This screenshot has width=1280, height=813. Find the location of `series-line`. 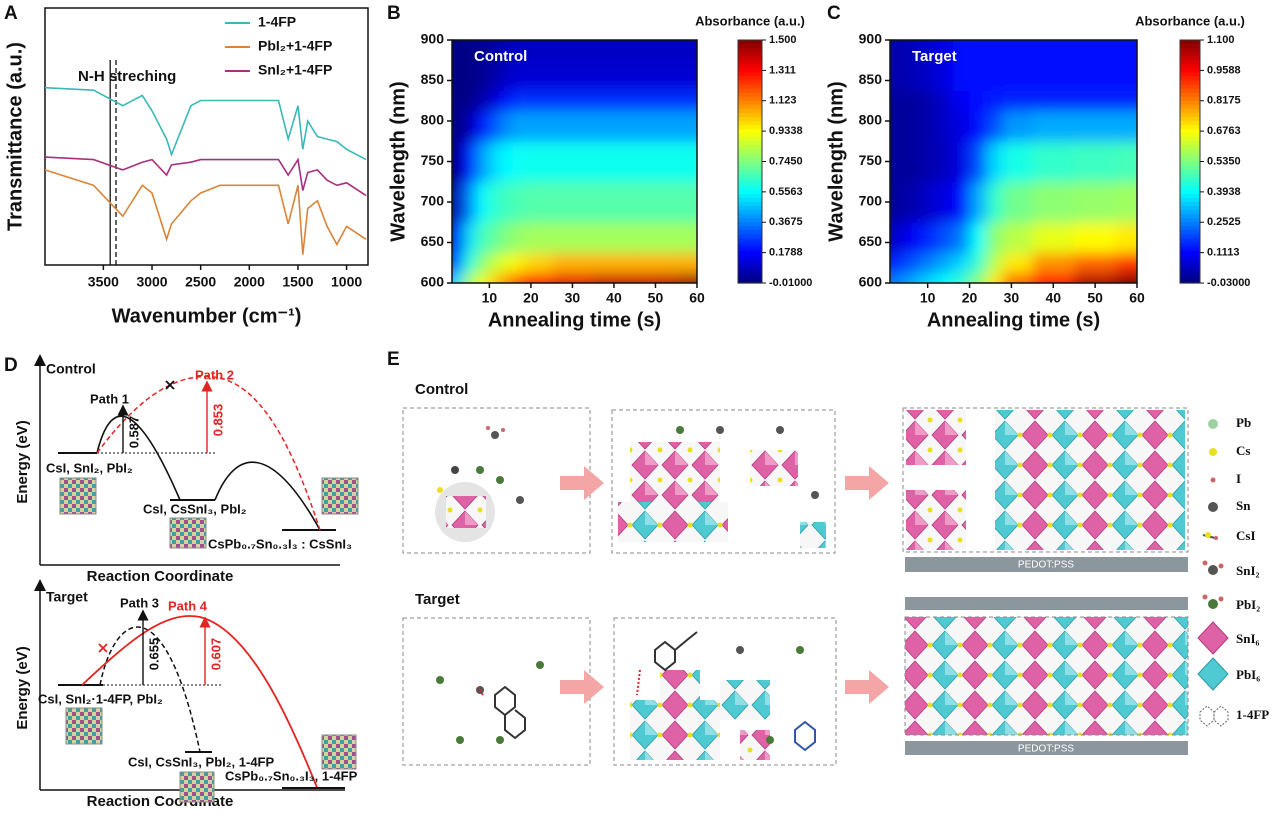

series-line is located at coordinates (205, 176).